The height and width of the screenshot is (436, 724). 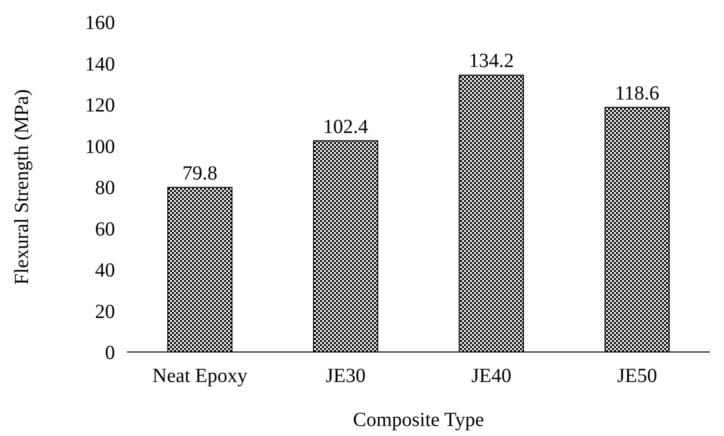 What do you see at coordinates (637, 376) in the screenshot?
I see `x-tick-label: JE50` at bounding box center [637, 376].